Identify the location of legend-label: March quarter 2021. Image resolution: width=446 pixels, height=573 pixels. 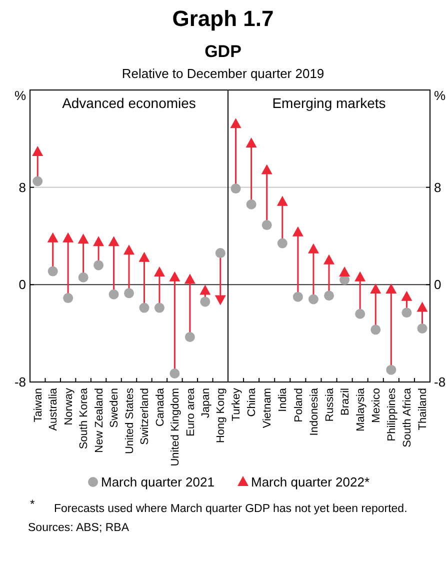
(157, 482).